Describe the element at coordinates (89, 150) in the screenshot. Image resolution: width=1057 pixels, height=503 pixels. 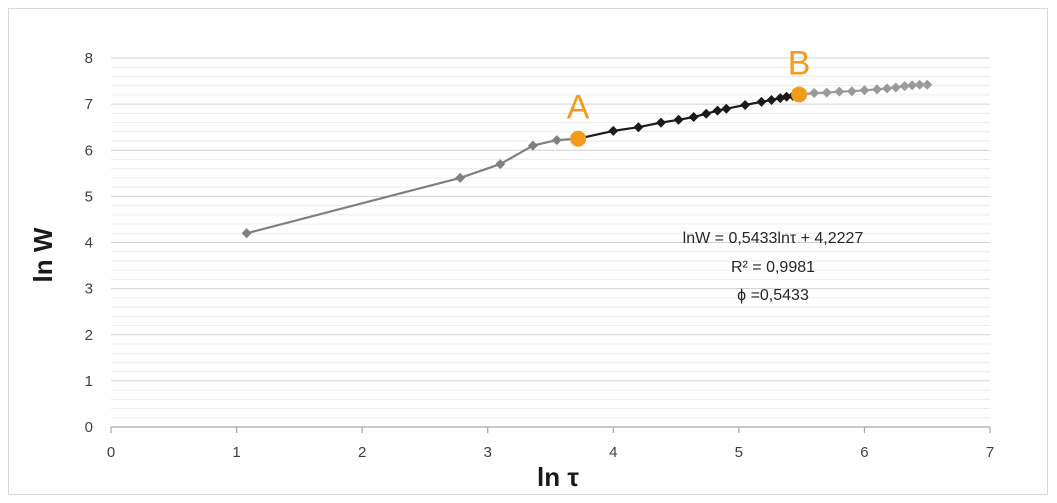
I see `y-tick-label: 6` at that location.